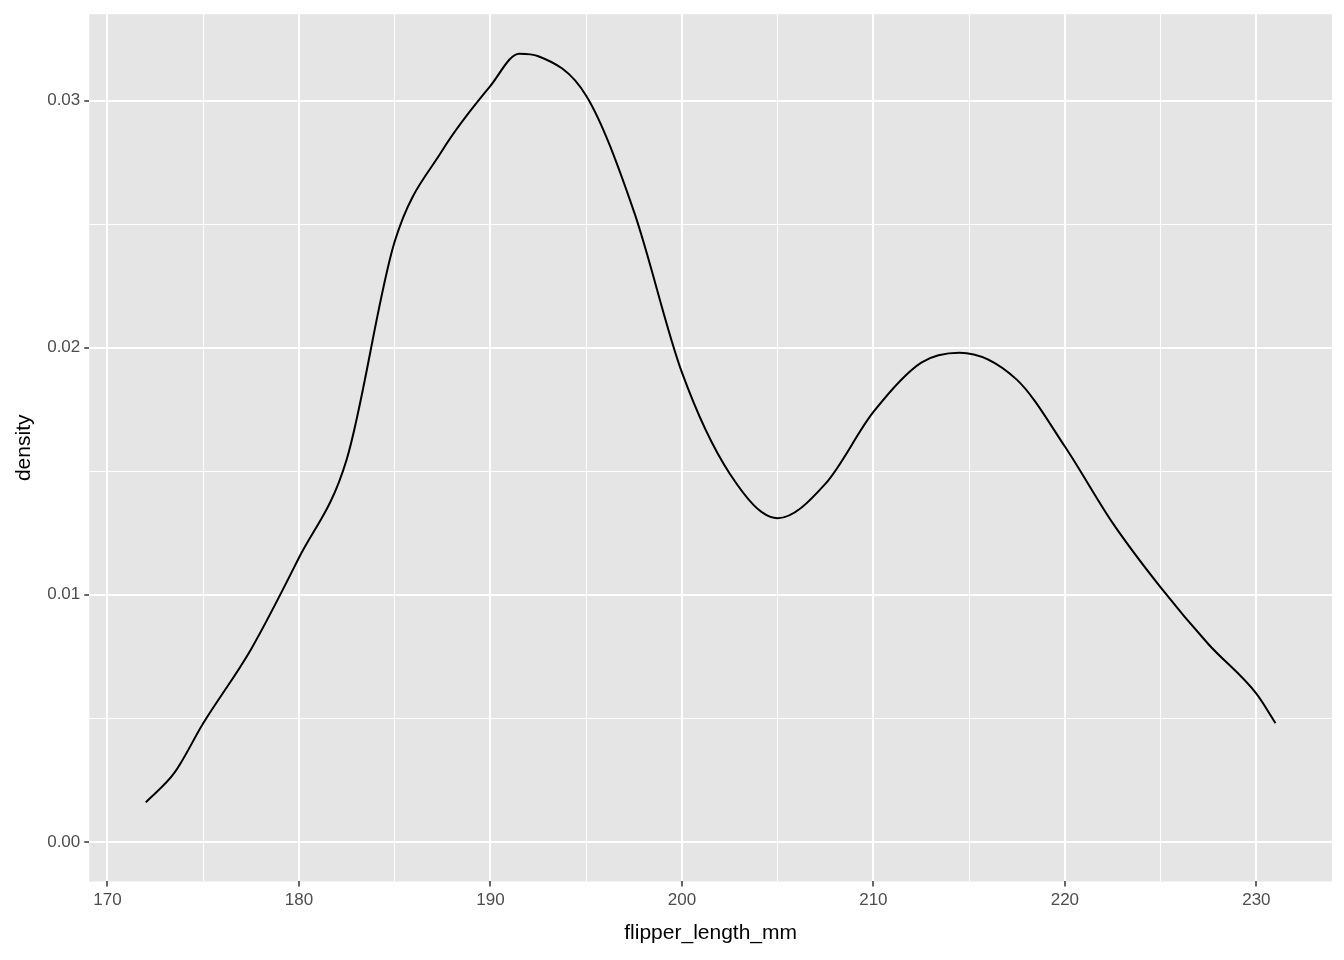  Describe the element at coordinates (299, 900) in the screenshot. I see `x-tick-label: 180` at that location.